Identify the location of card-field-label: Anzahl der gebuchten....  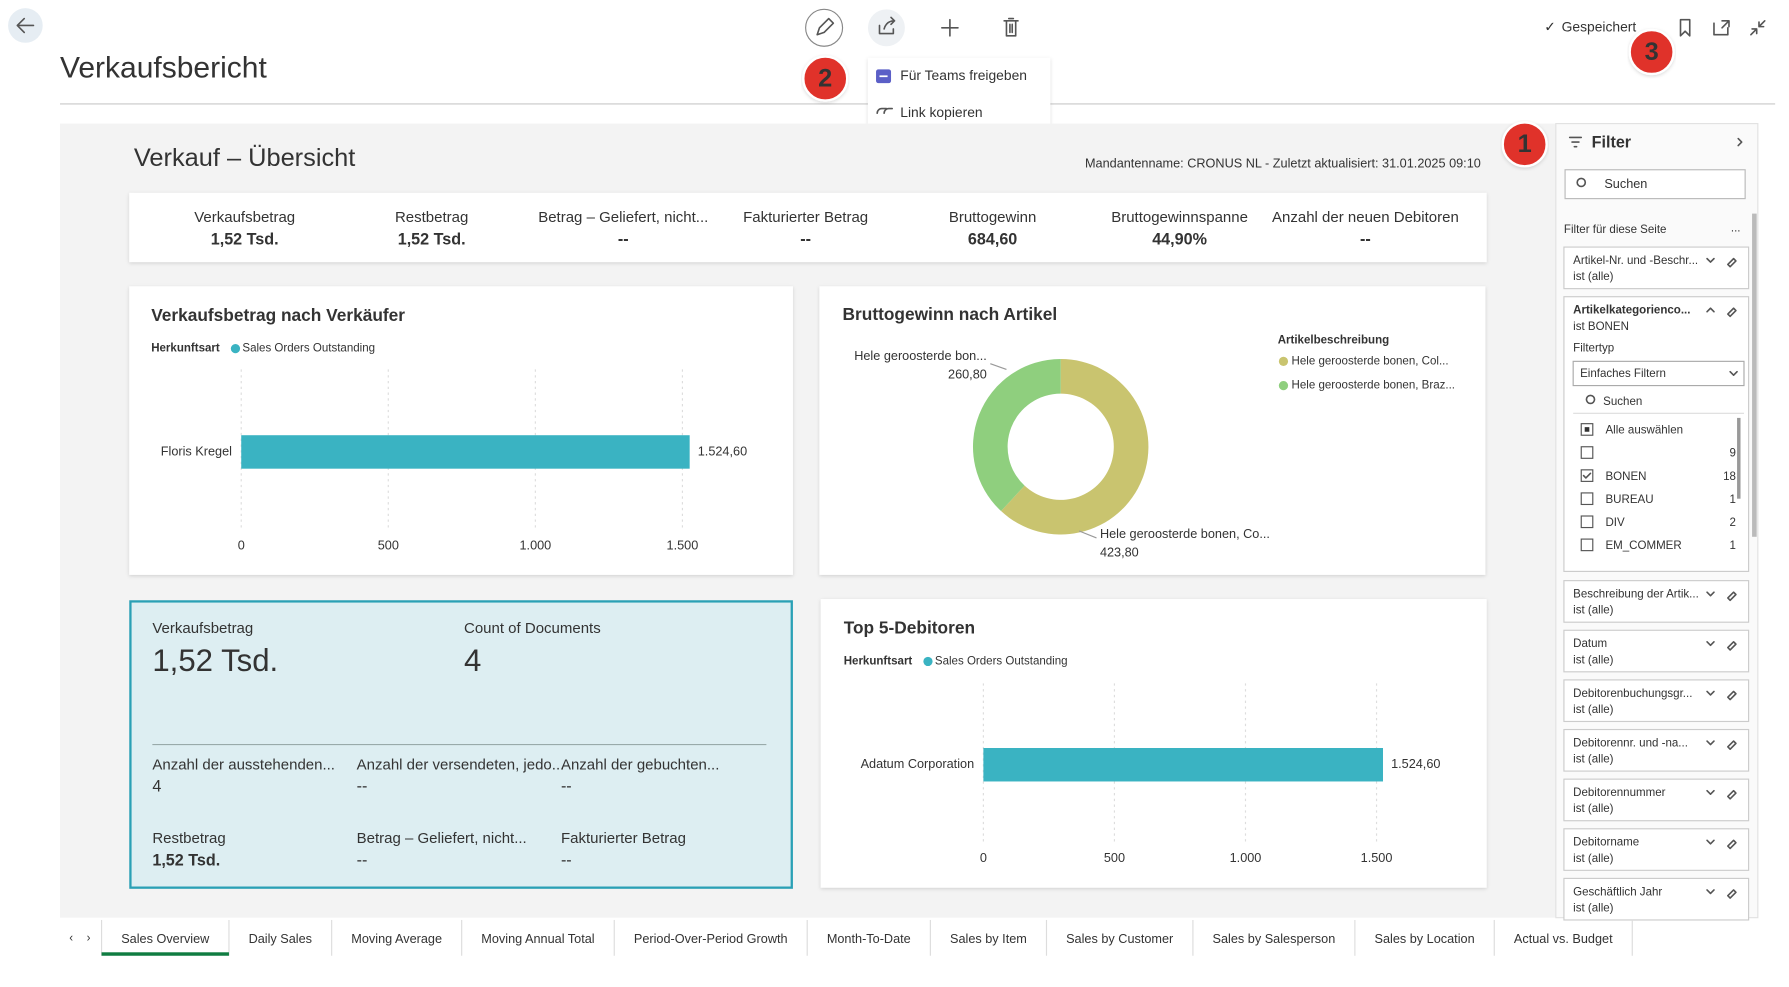
(640, 764).